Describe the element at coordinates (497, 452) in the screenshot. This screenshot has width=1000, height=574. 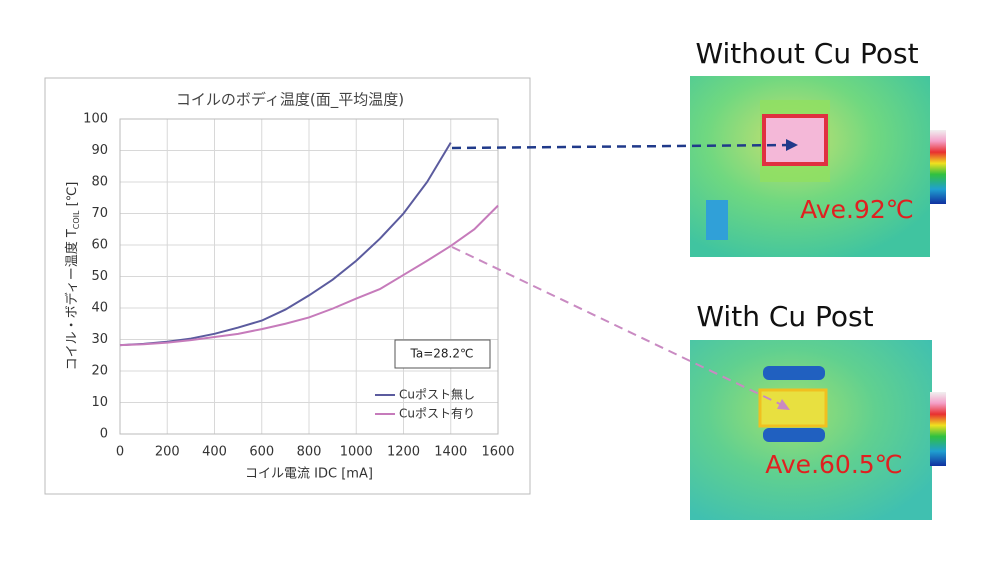
I see `x-tick-label: 1600` at that location.